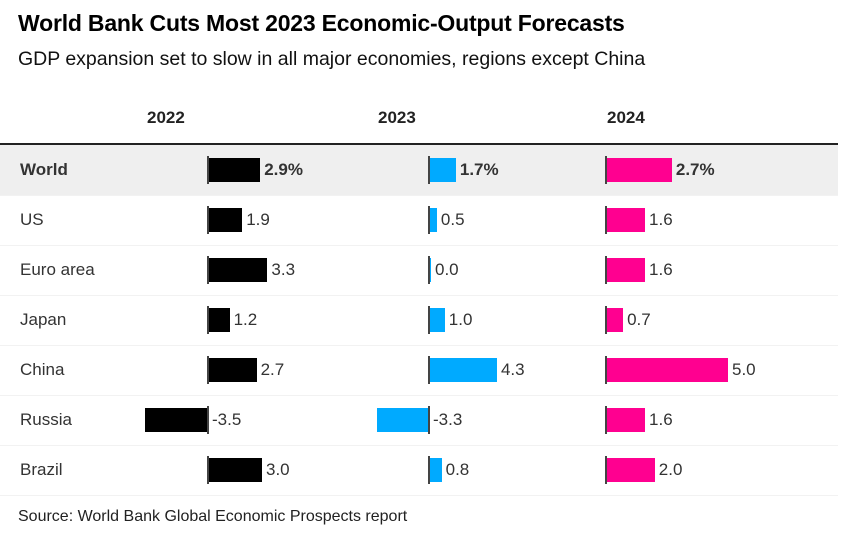  Describe the element at coordinates (460, 319) in the screenshot. I see `data-label: 1.0` at that location.